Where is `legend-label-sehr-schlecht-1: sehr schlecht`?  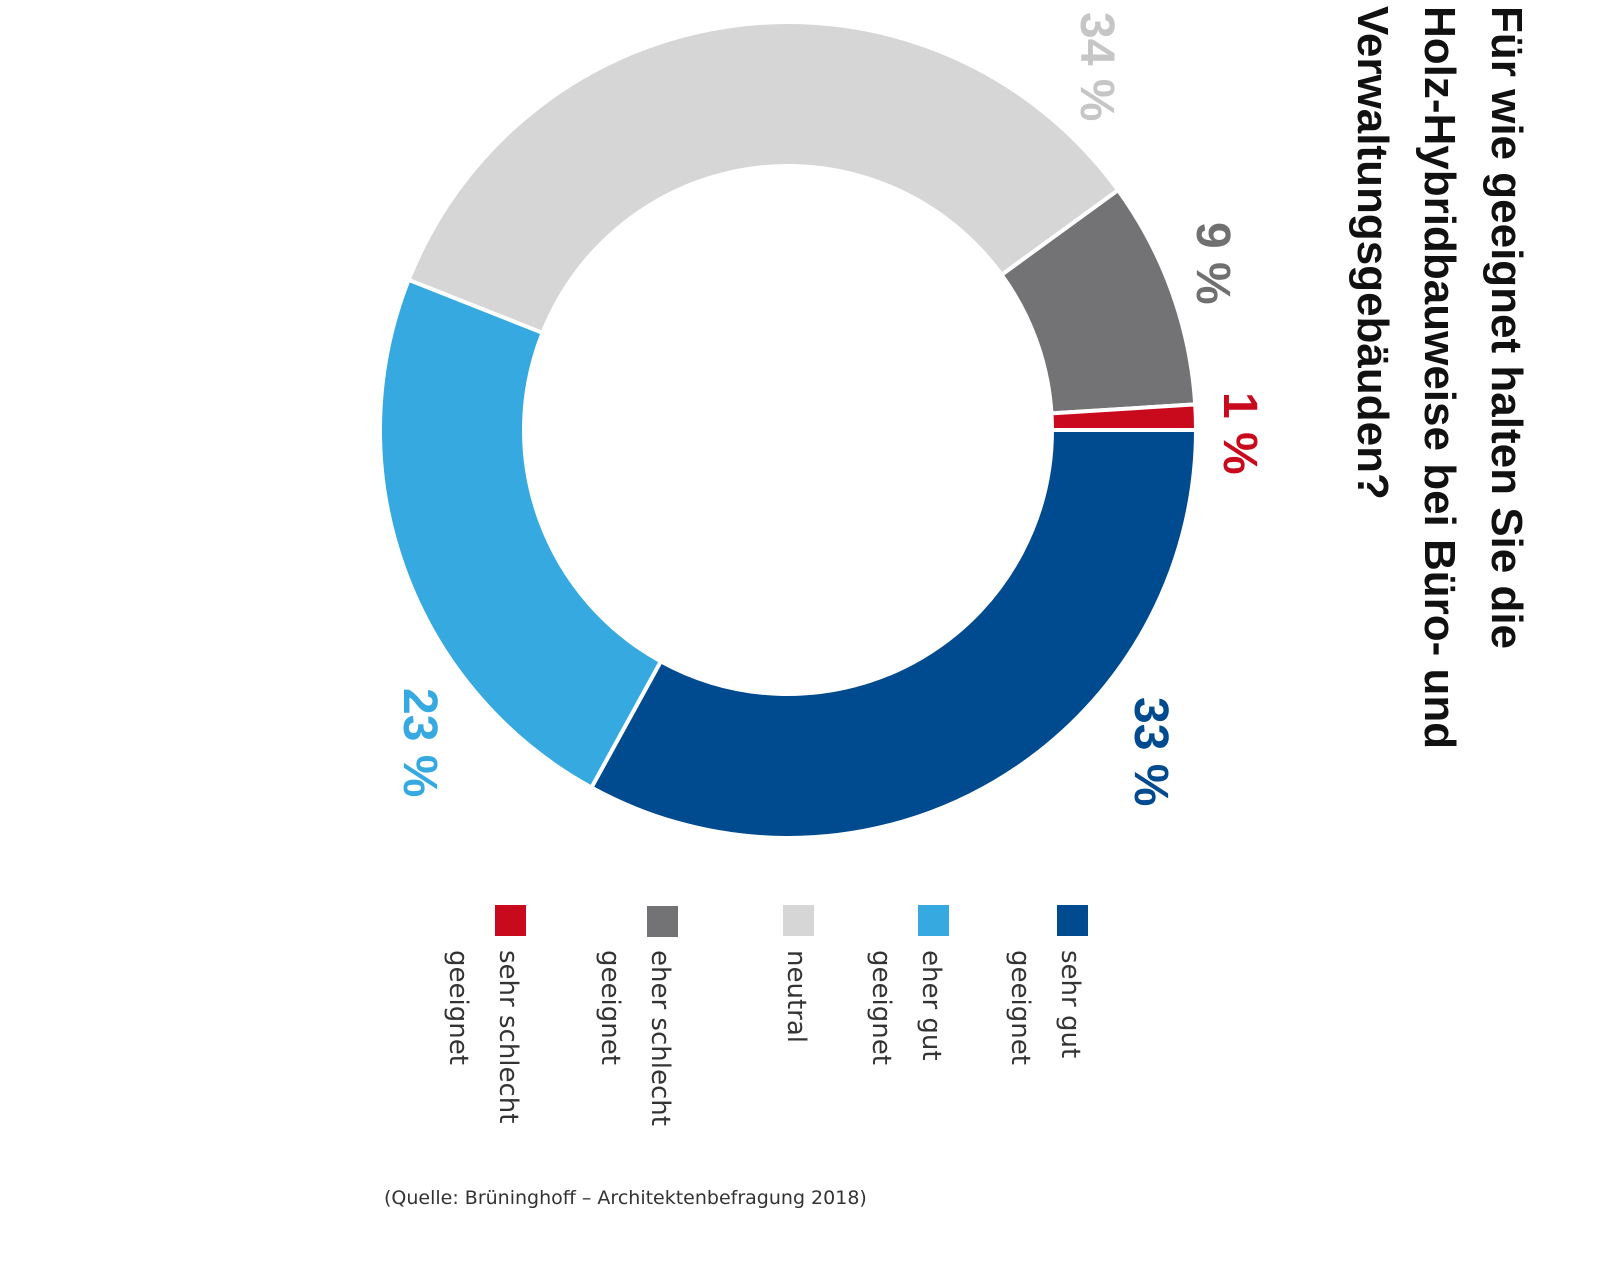 legend-label-sehr-schlecht-1: sehr schlecht is located at coordinates (508, 1036).